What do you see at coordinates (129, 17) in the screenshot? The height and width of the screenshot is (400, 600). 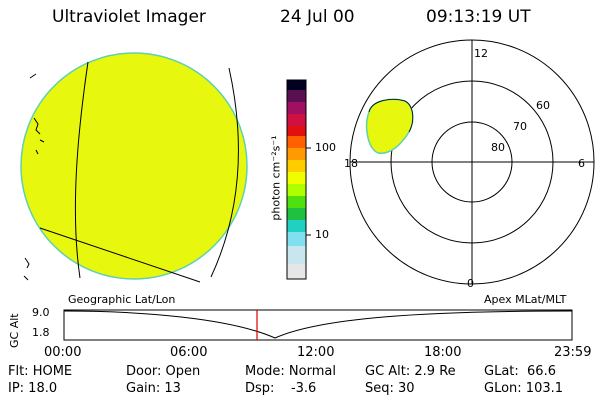 I see `instrument-title: Ultraviolet Imager` at bounding box center [129, 17].